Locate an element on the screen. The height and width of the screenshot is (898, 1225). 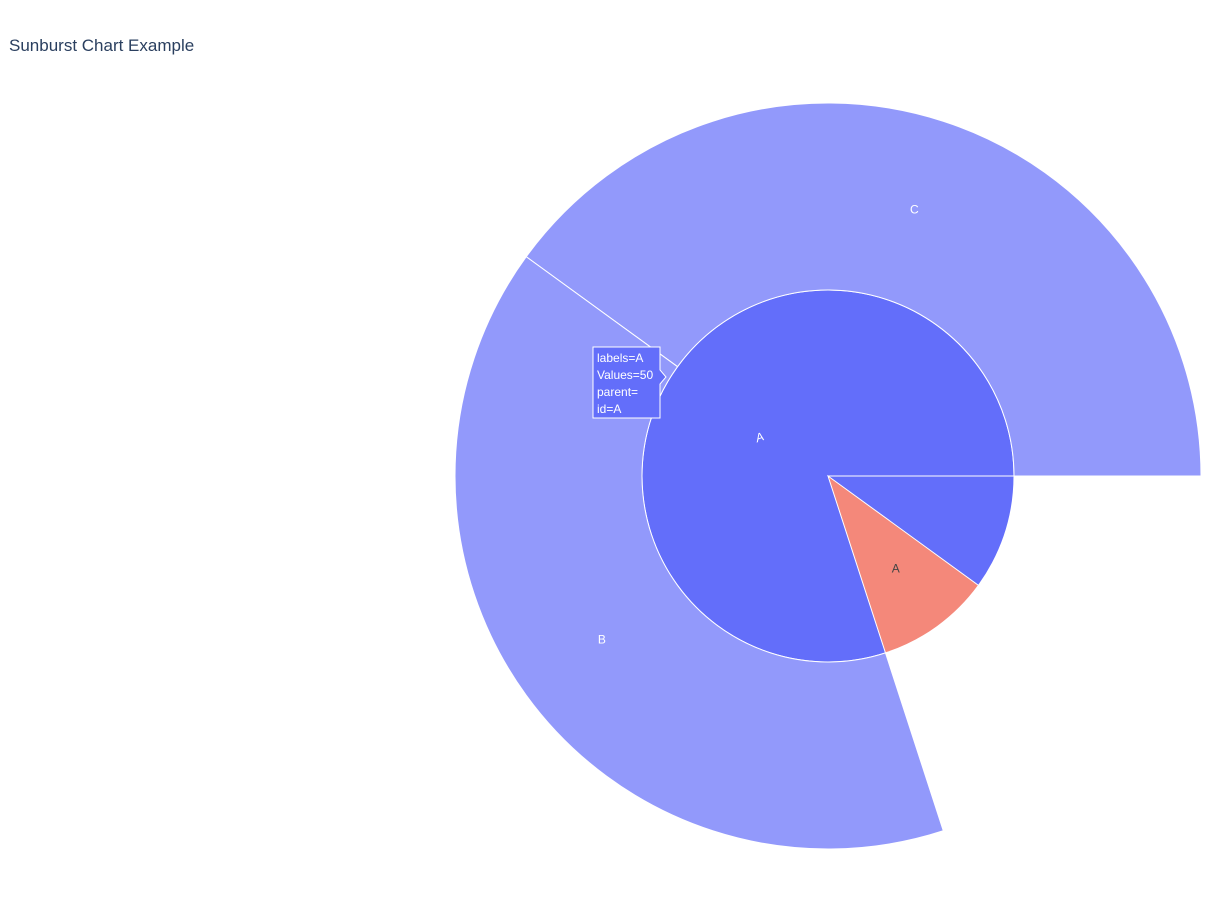
hover-tooltip: labels=A Values=50 parent= id=A is located at coordinates (629, 382).